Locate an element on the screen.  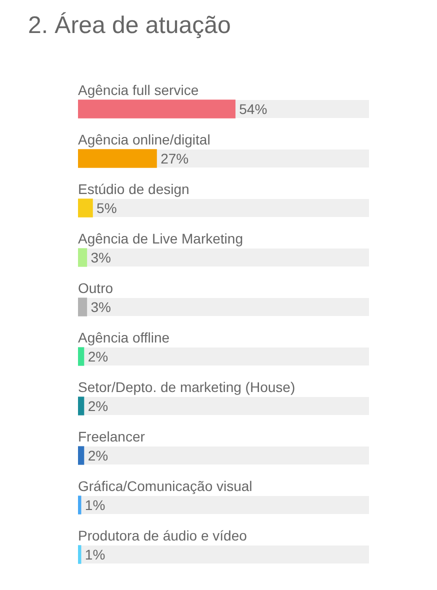
chart-title: 2. Área de atuação is located at coordinates (129, 26).